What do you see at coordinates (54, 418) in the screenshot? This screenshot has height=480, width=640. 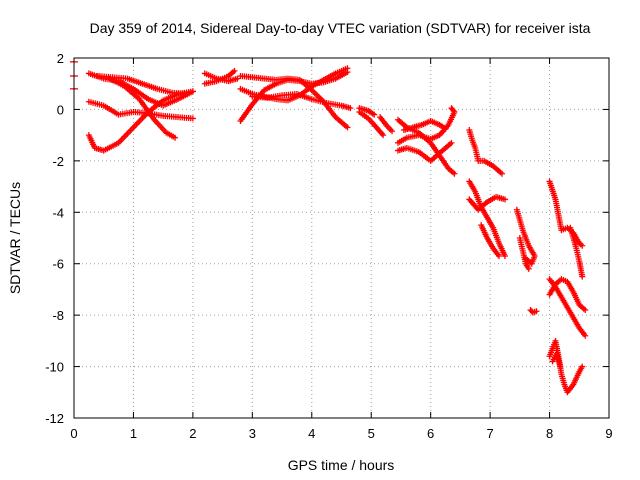 I see `y-tick-label: -12` at bounding box center [54, 418].